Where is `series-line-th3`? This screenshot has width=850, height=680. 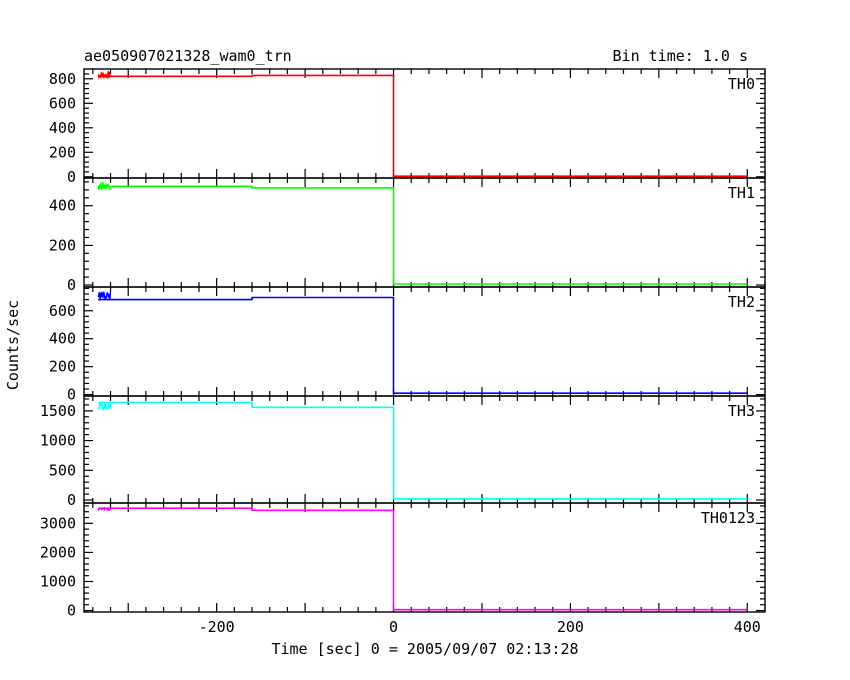
series-line-th3 is located at coordinates (423, 450).